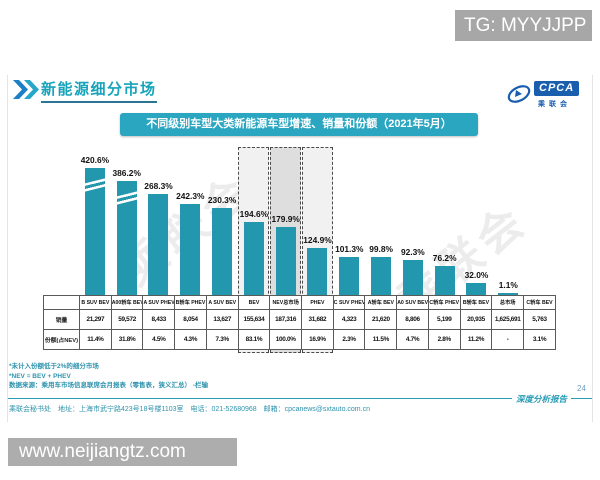 This screenshot has height=480, width=600. What do you see at coordinates (222, 302) in the screenshot?
I see `table-header-cell: A SUV BEV` at bounding box center [222, 302].